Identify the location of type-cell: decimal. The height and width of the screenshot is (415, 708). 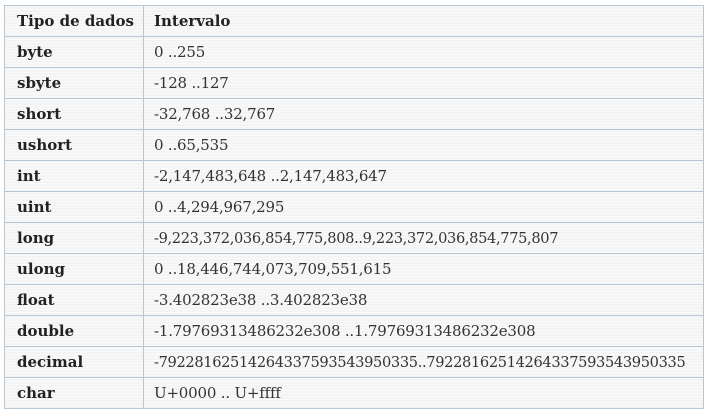
(74, 362).